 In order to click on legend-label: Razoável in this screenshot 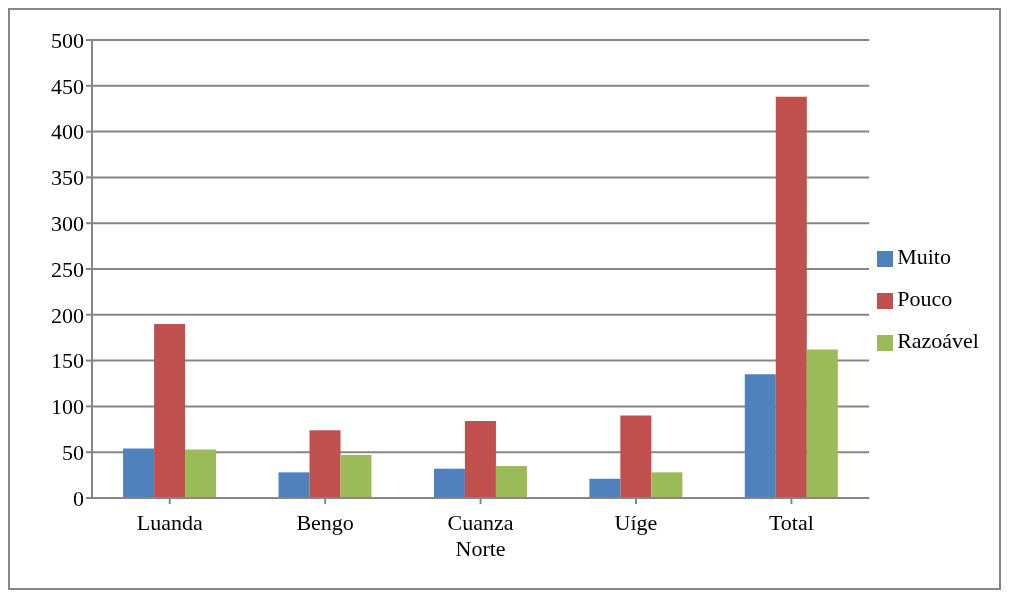, I will do `click(938, 340)`.